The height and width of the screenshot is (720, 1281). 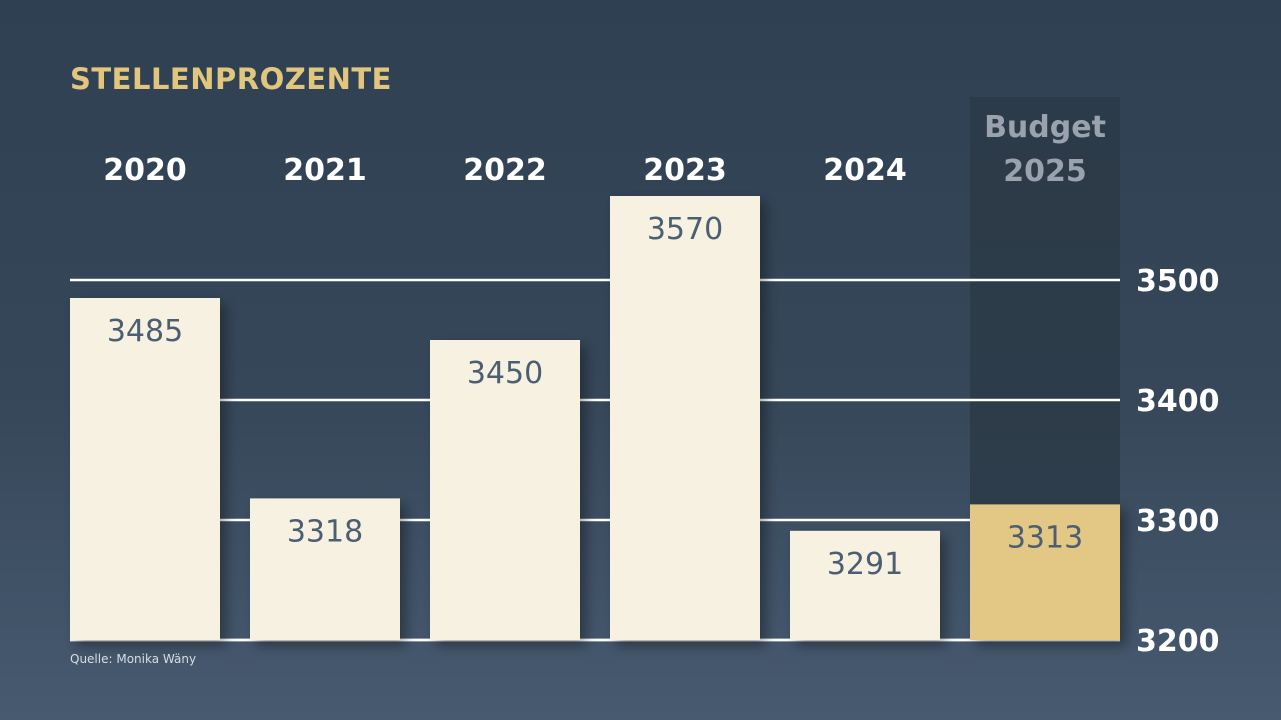 I want to click on source-note: Quelle: Monika Wäny, so click(x=133, y=659).